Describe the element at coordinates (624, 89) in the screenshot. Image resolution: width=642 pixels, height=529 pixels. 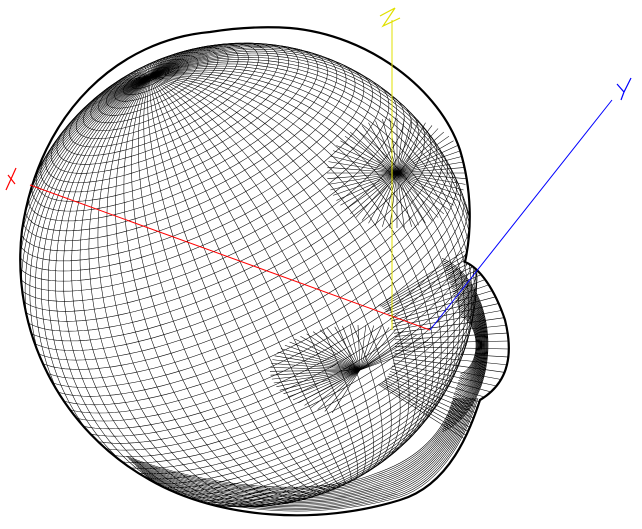
I see `y-axis-label` at that location.